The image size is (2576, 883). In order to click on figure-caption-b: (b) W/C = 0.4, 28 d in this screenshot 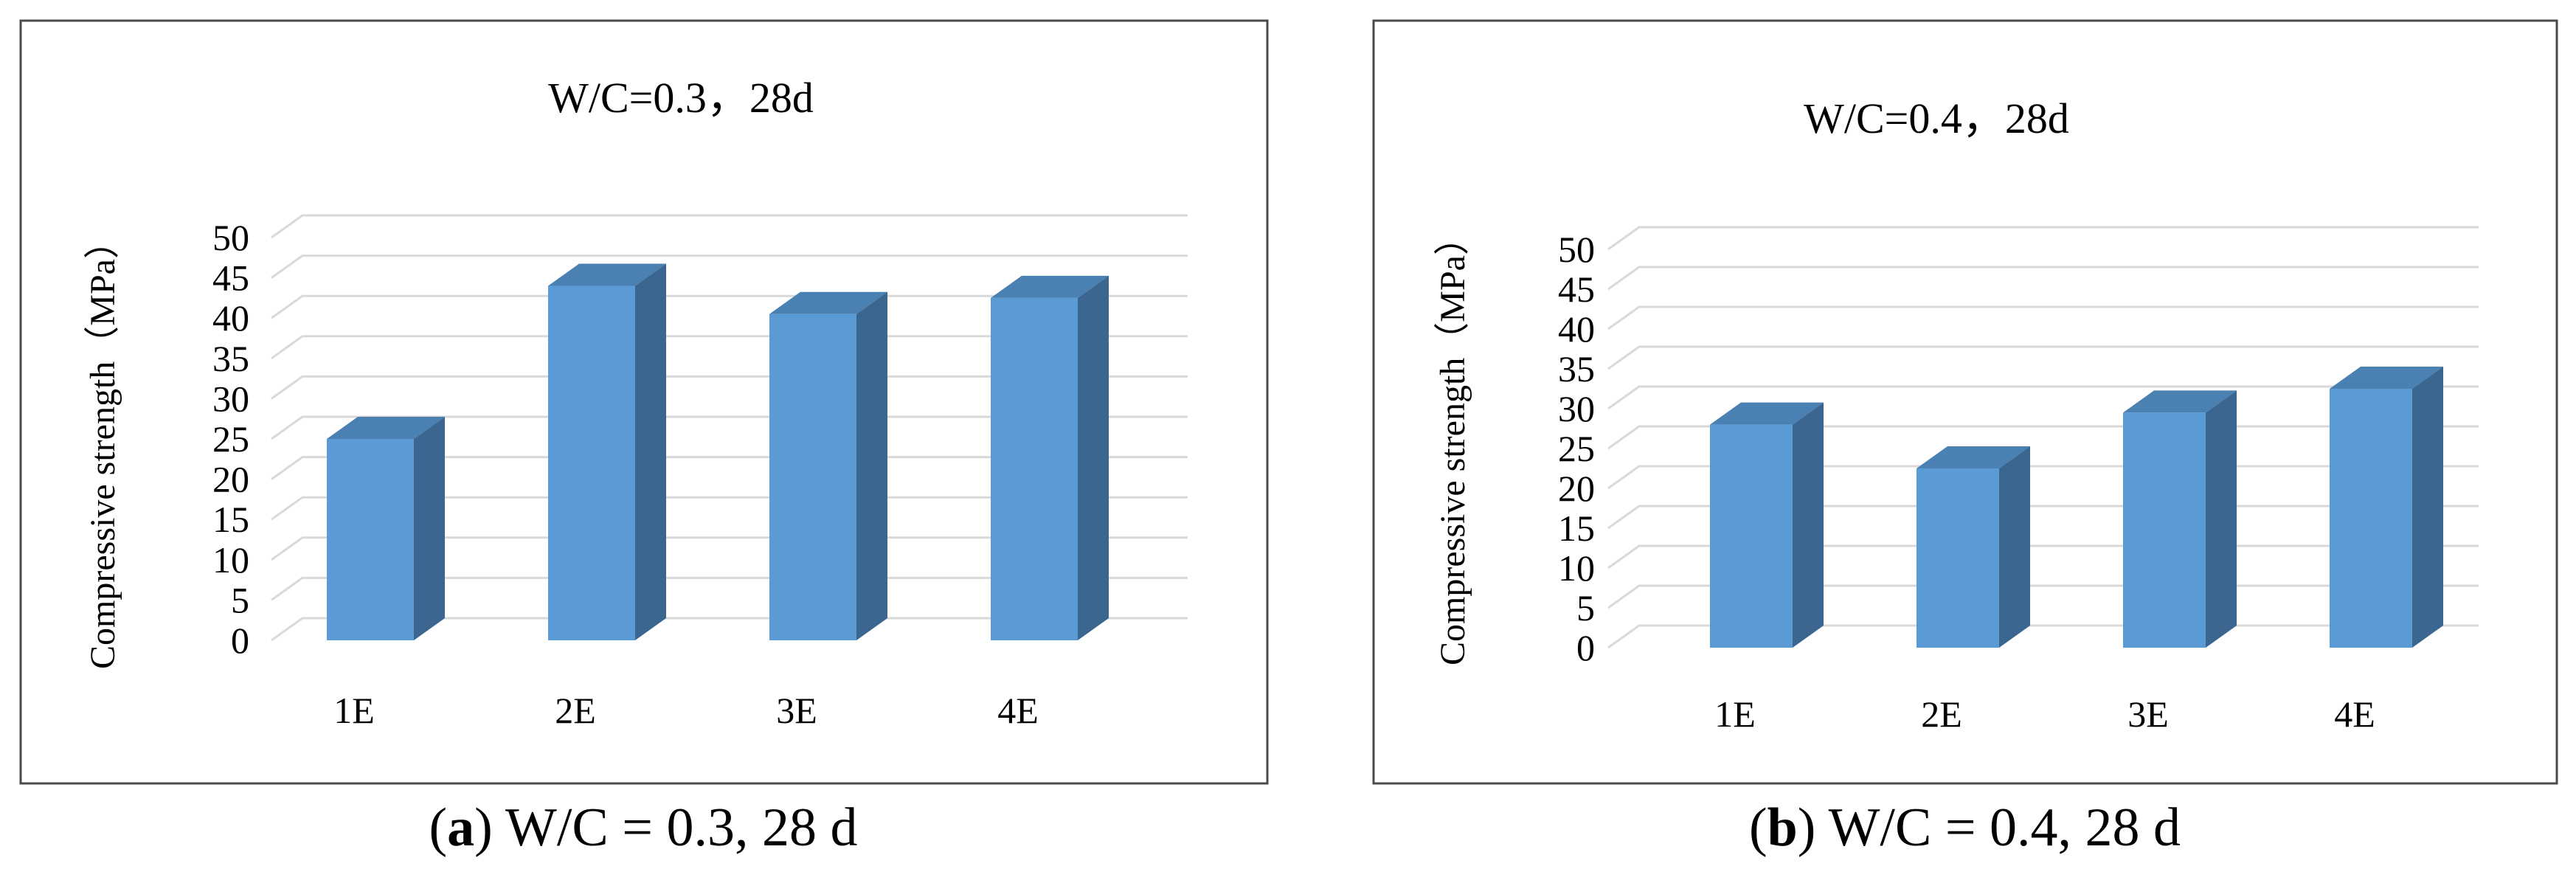, I will do `click(1965, 827)`.